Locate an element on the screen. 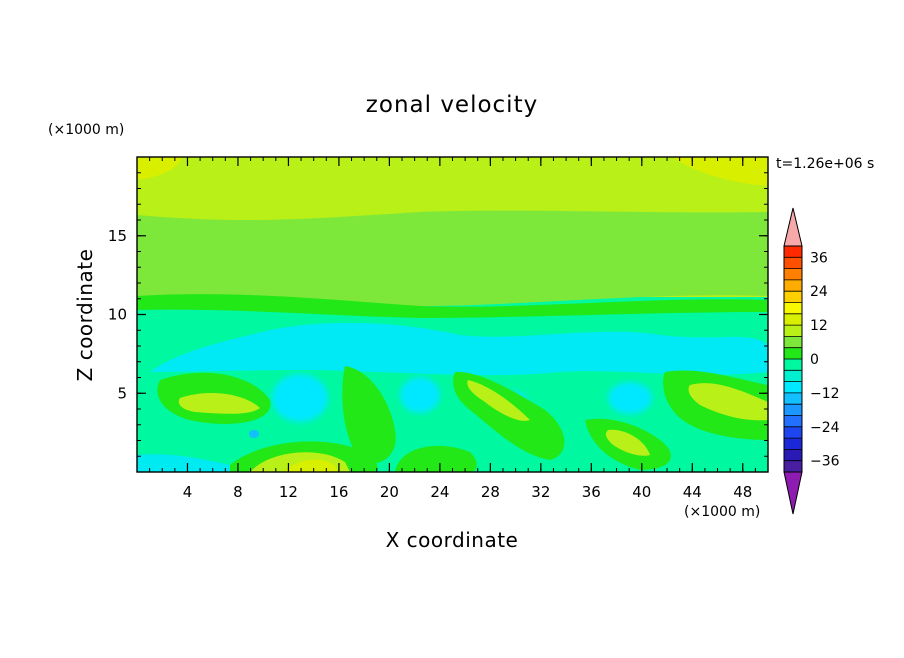  colorbar-label: −24 is located at coordinates (825, 428).